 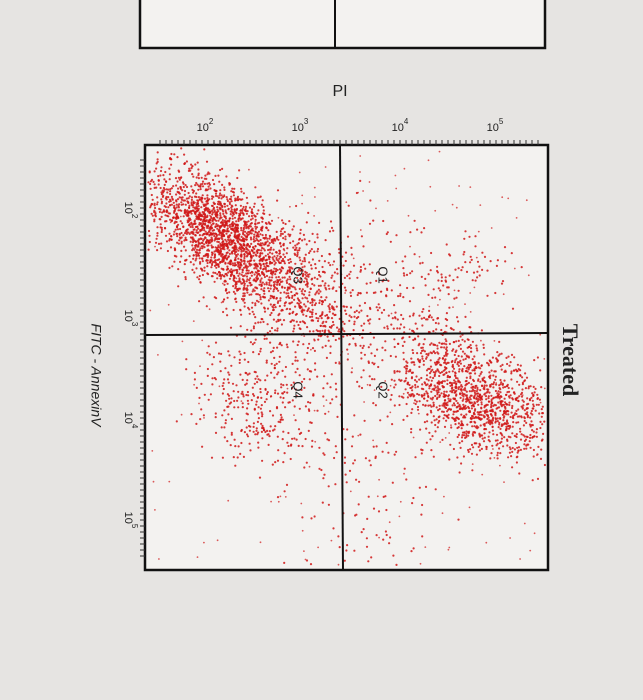 What do you see at coordinates (205, 125) in the screenshot?
I see `tick-label: 102` at bounding box center [205, 125].